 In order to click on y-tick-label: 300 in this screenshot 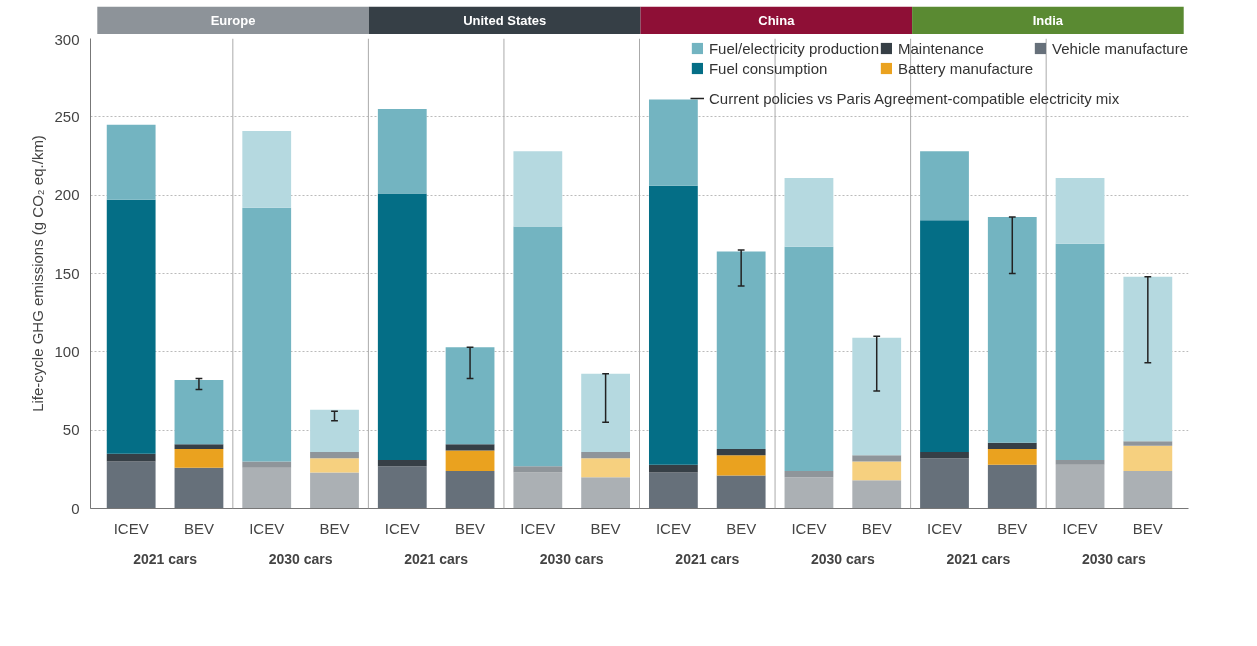, I will do `click(67, 39)`.